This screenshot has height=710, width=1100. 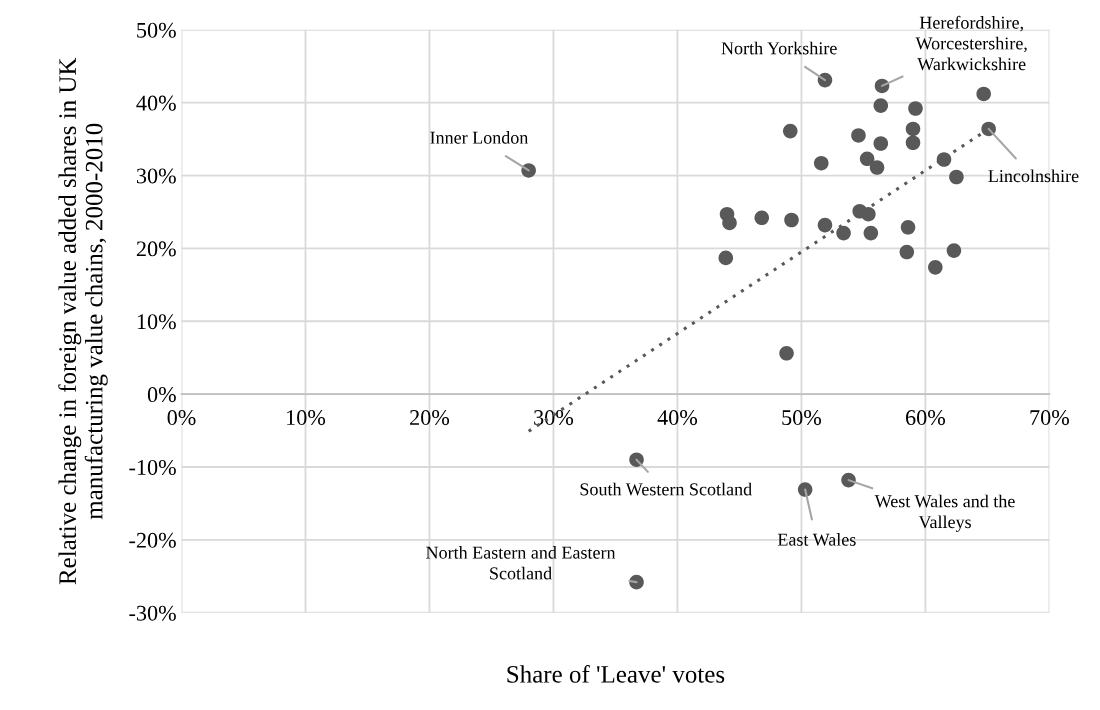 What do you see at coordinates (152, 613) in the screenshot?
I see `y-tick-label: -30%` at bounding box center [152, 613].